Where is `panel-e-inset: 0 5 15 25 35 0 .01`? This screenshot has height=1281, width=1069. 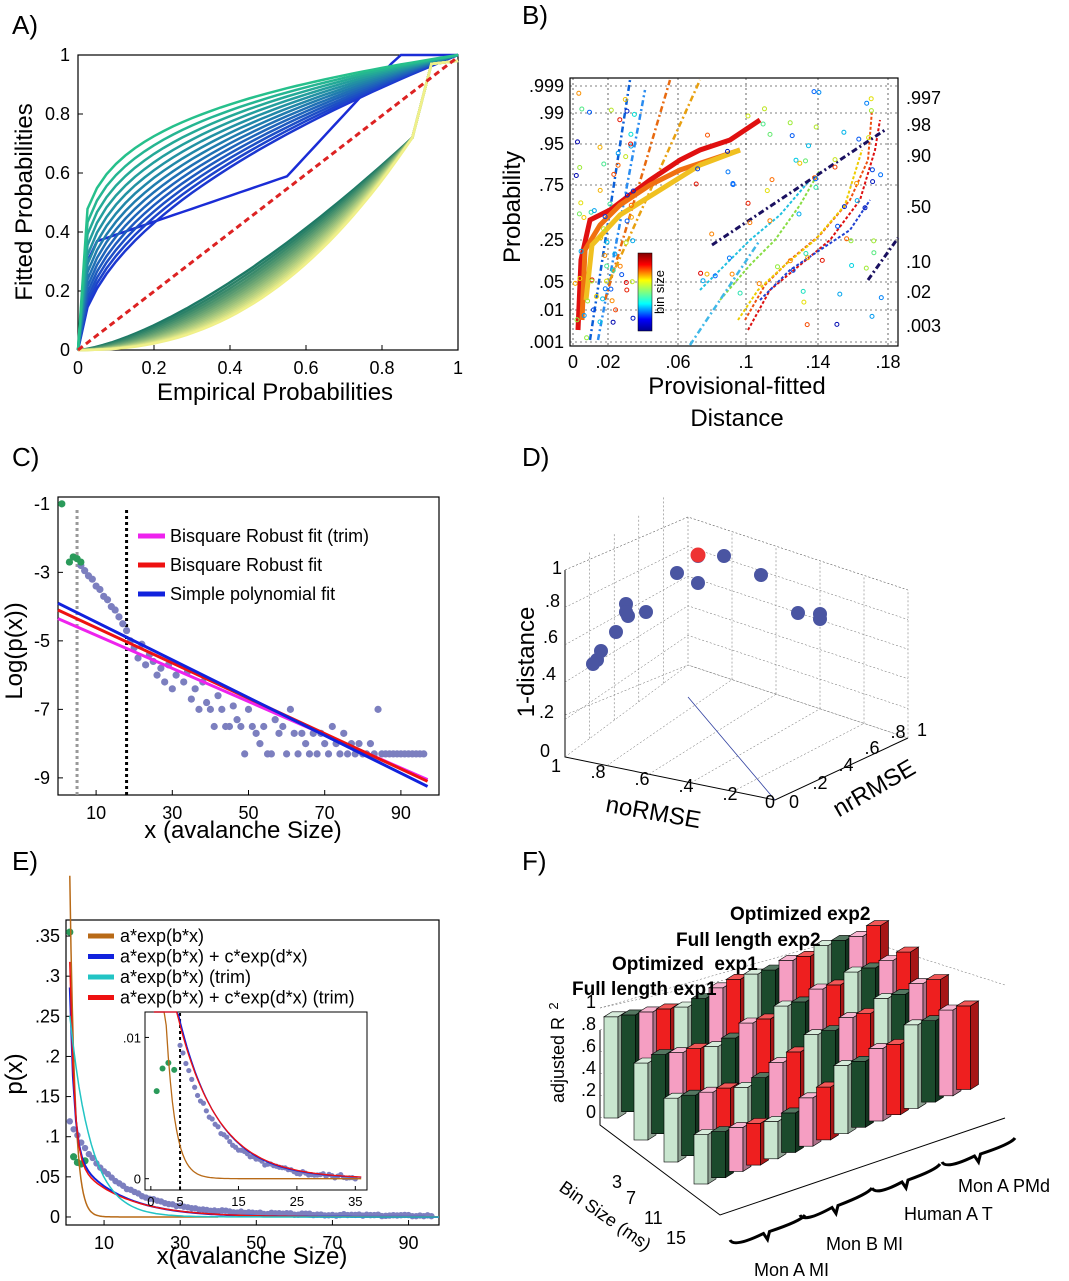
panel-e-inset: 0 5 15 25 35 0 .01 is located at coordinates (243, 1110).